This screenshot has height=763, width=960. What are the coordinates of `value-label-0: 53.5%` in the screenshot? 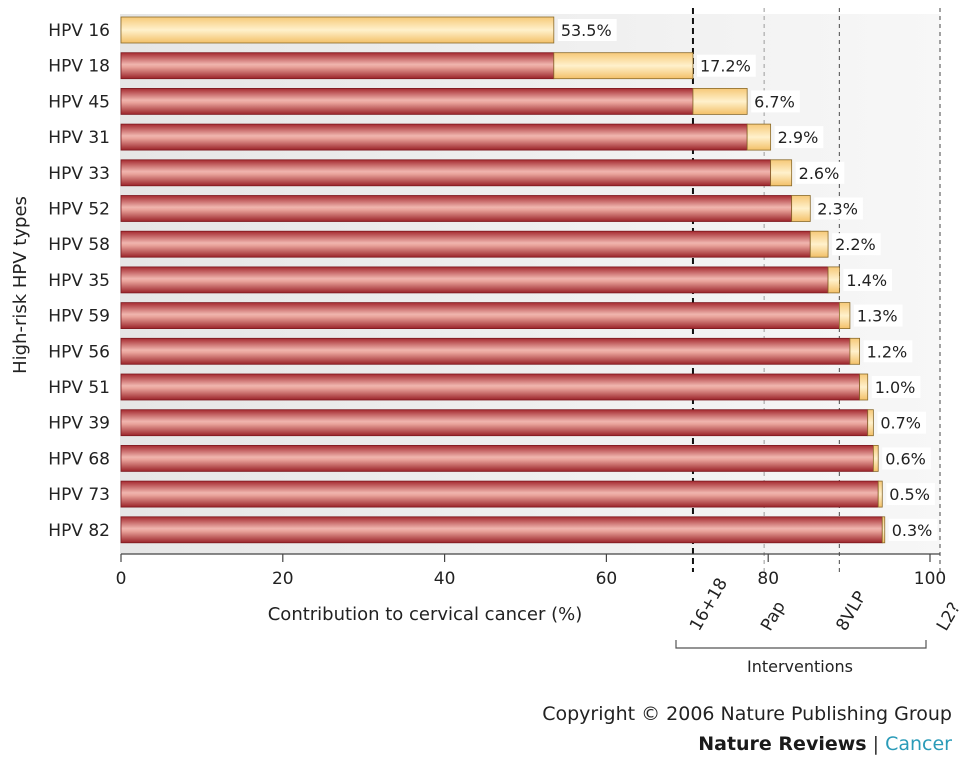 It's located at (586, 30).